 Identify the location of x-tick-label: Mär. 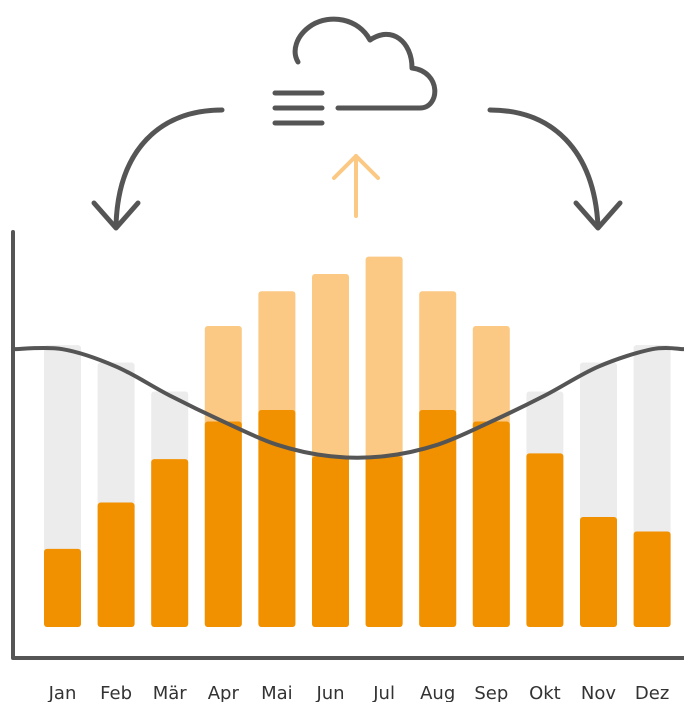
(170, 692).